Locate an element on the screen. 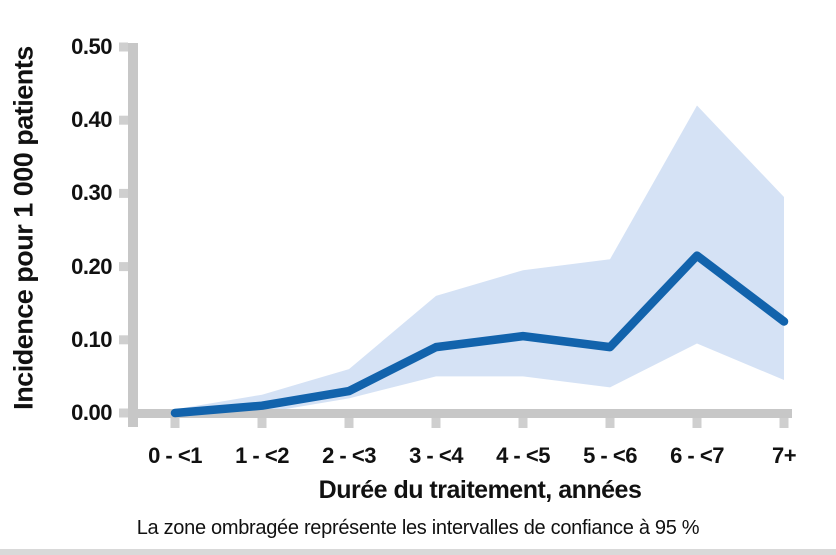 The height and width of the screenshot is (555, 836). x-tick-label: 4 - <5 is located at coordinates (523, 455).